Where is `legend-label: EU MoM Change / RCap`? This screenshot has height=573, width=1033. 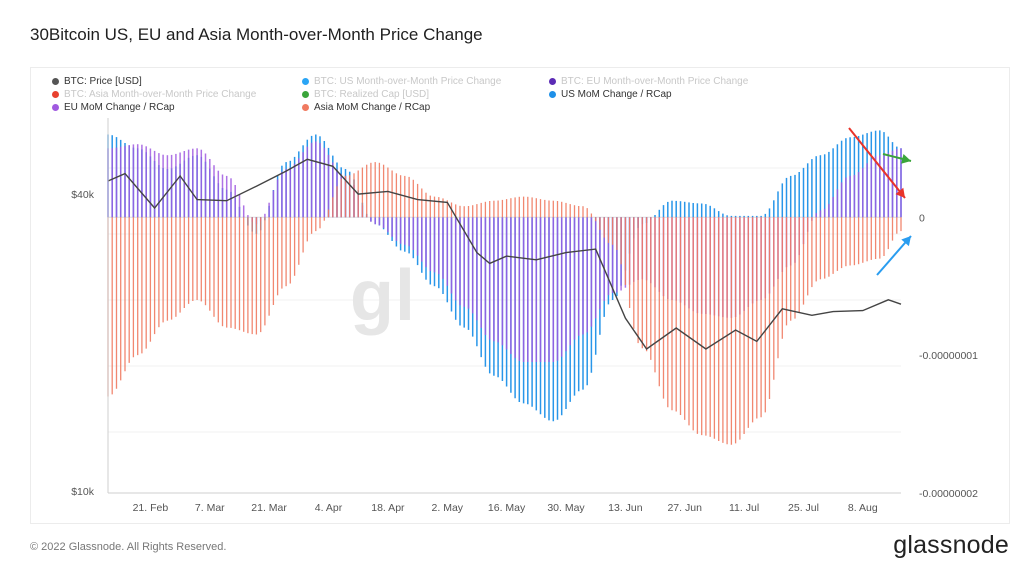
legend-label: EU MoM Change / RCap is located at coordinates (119, 107).